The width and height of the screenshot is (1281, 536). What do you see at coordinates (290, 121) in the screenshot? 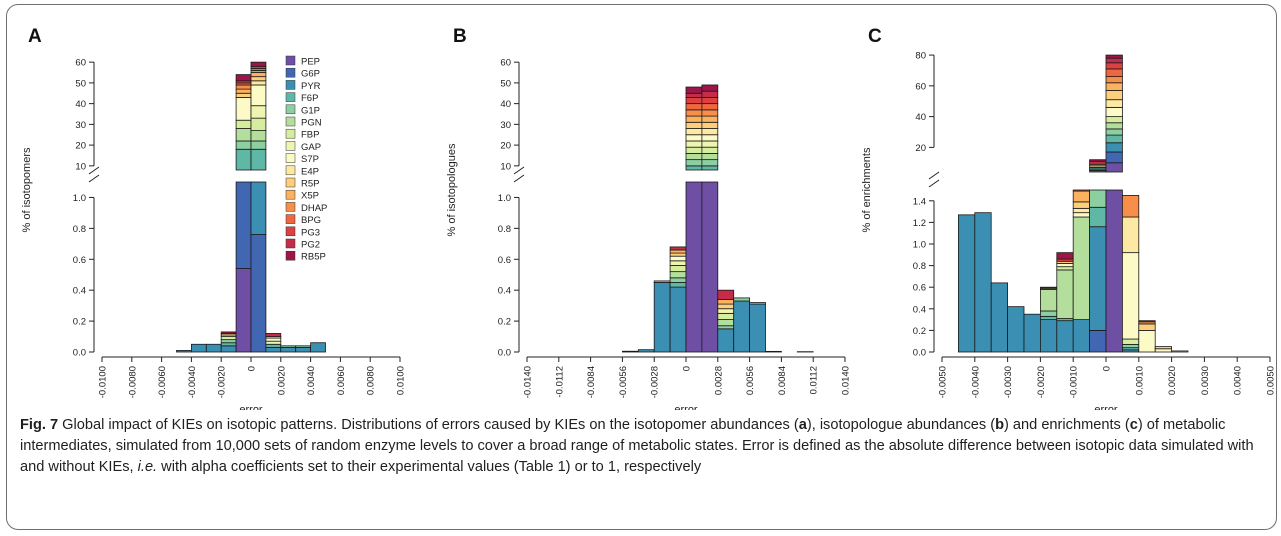
I see `legend-swatch-pgn` at bounding box center [290, 121].